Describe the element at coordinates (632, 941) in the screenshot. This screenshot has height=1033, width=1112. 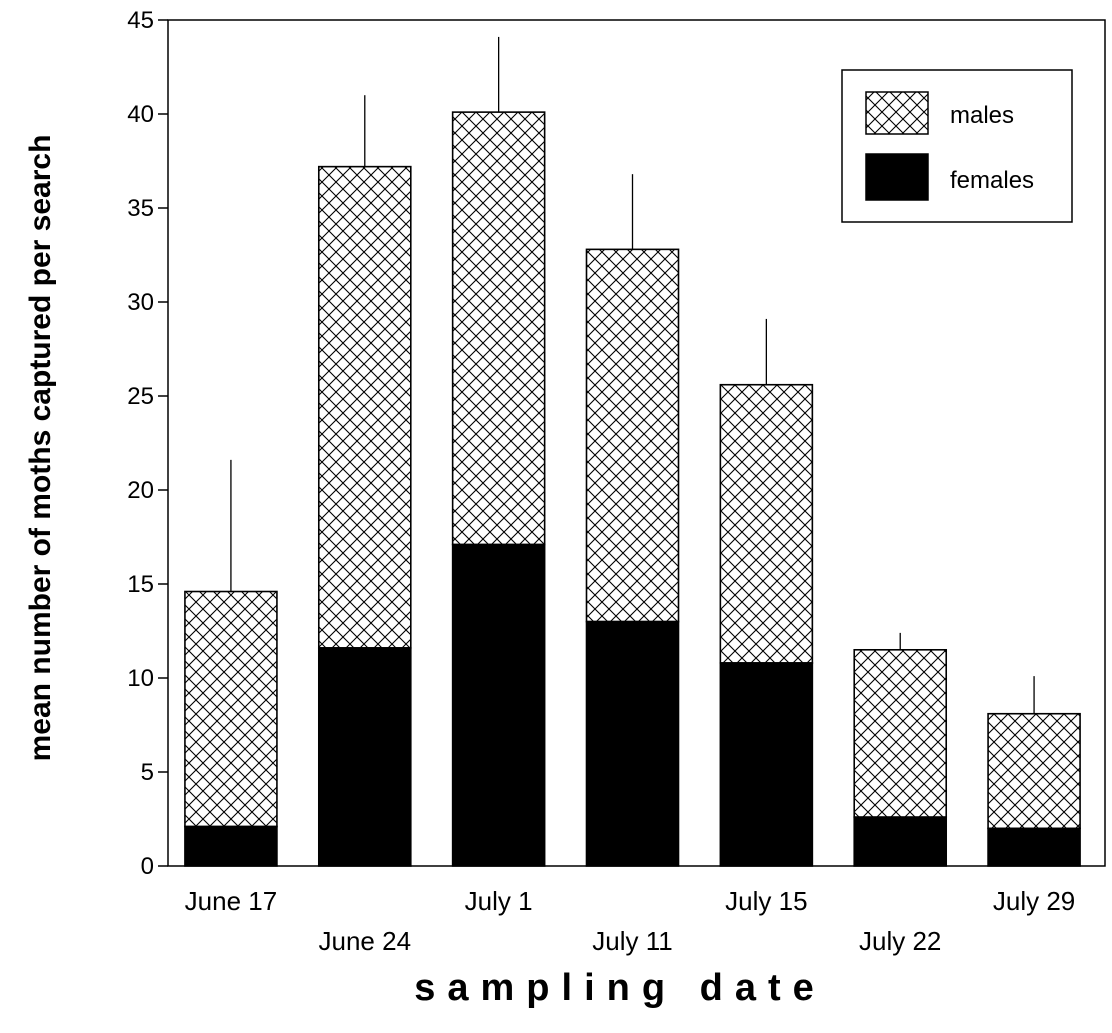
I see `x-category-label: July 11` at that location.